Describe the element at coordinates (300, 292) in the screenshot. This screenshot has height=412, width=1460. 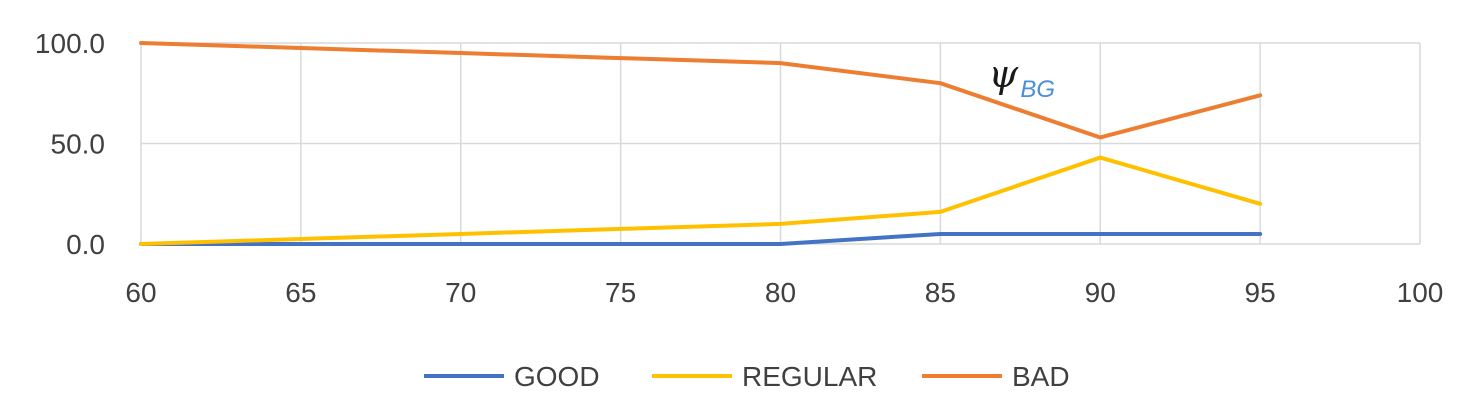
I see `x-tick-label: 65` at that location.